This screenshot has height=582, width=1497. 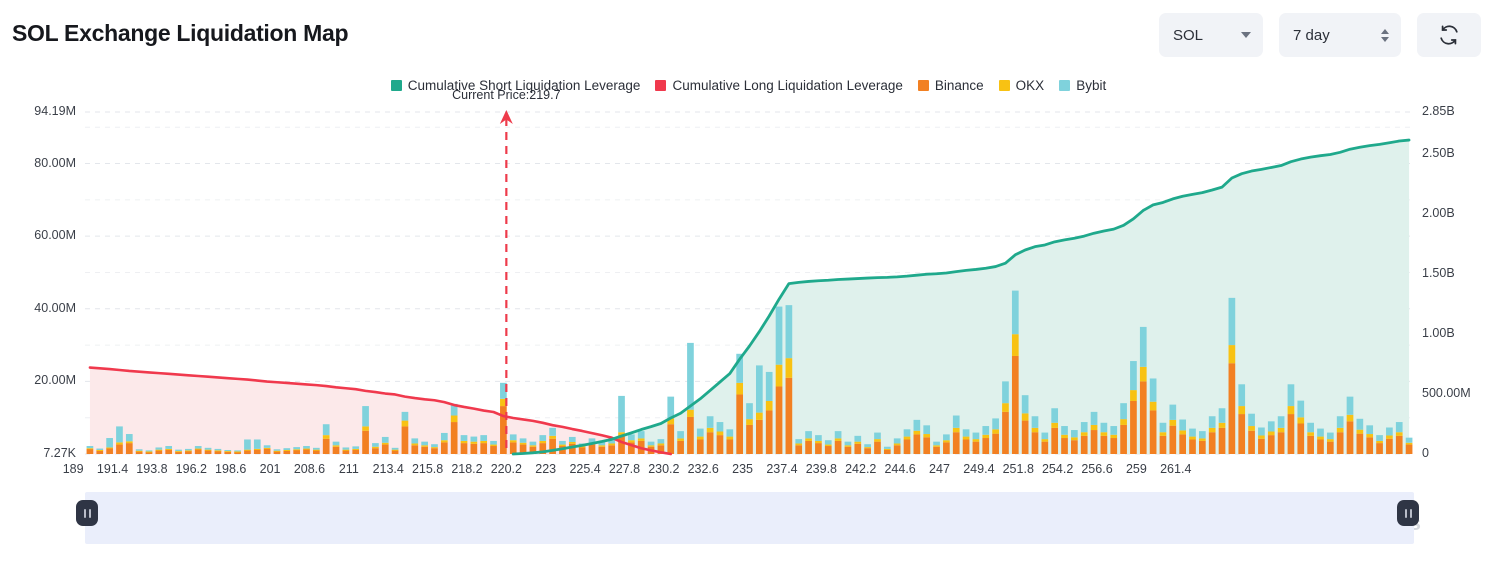 I want to click on symbol-select: SOL, so click(x=1211, y=35).